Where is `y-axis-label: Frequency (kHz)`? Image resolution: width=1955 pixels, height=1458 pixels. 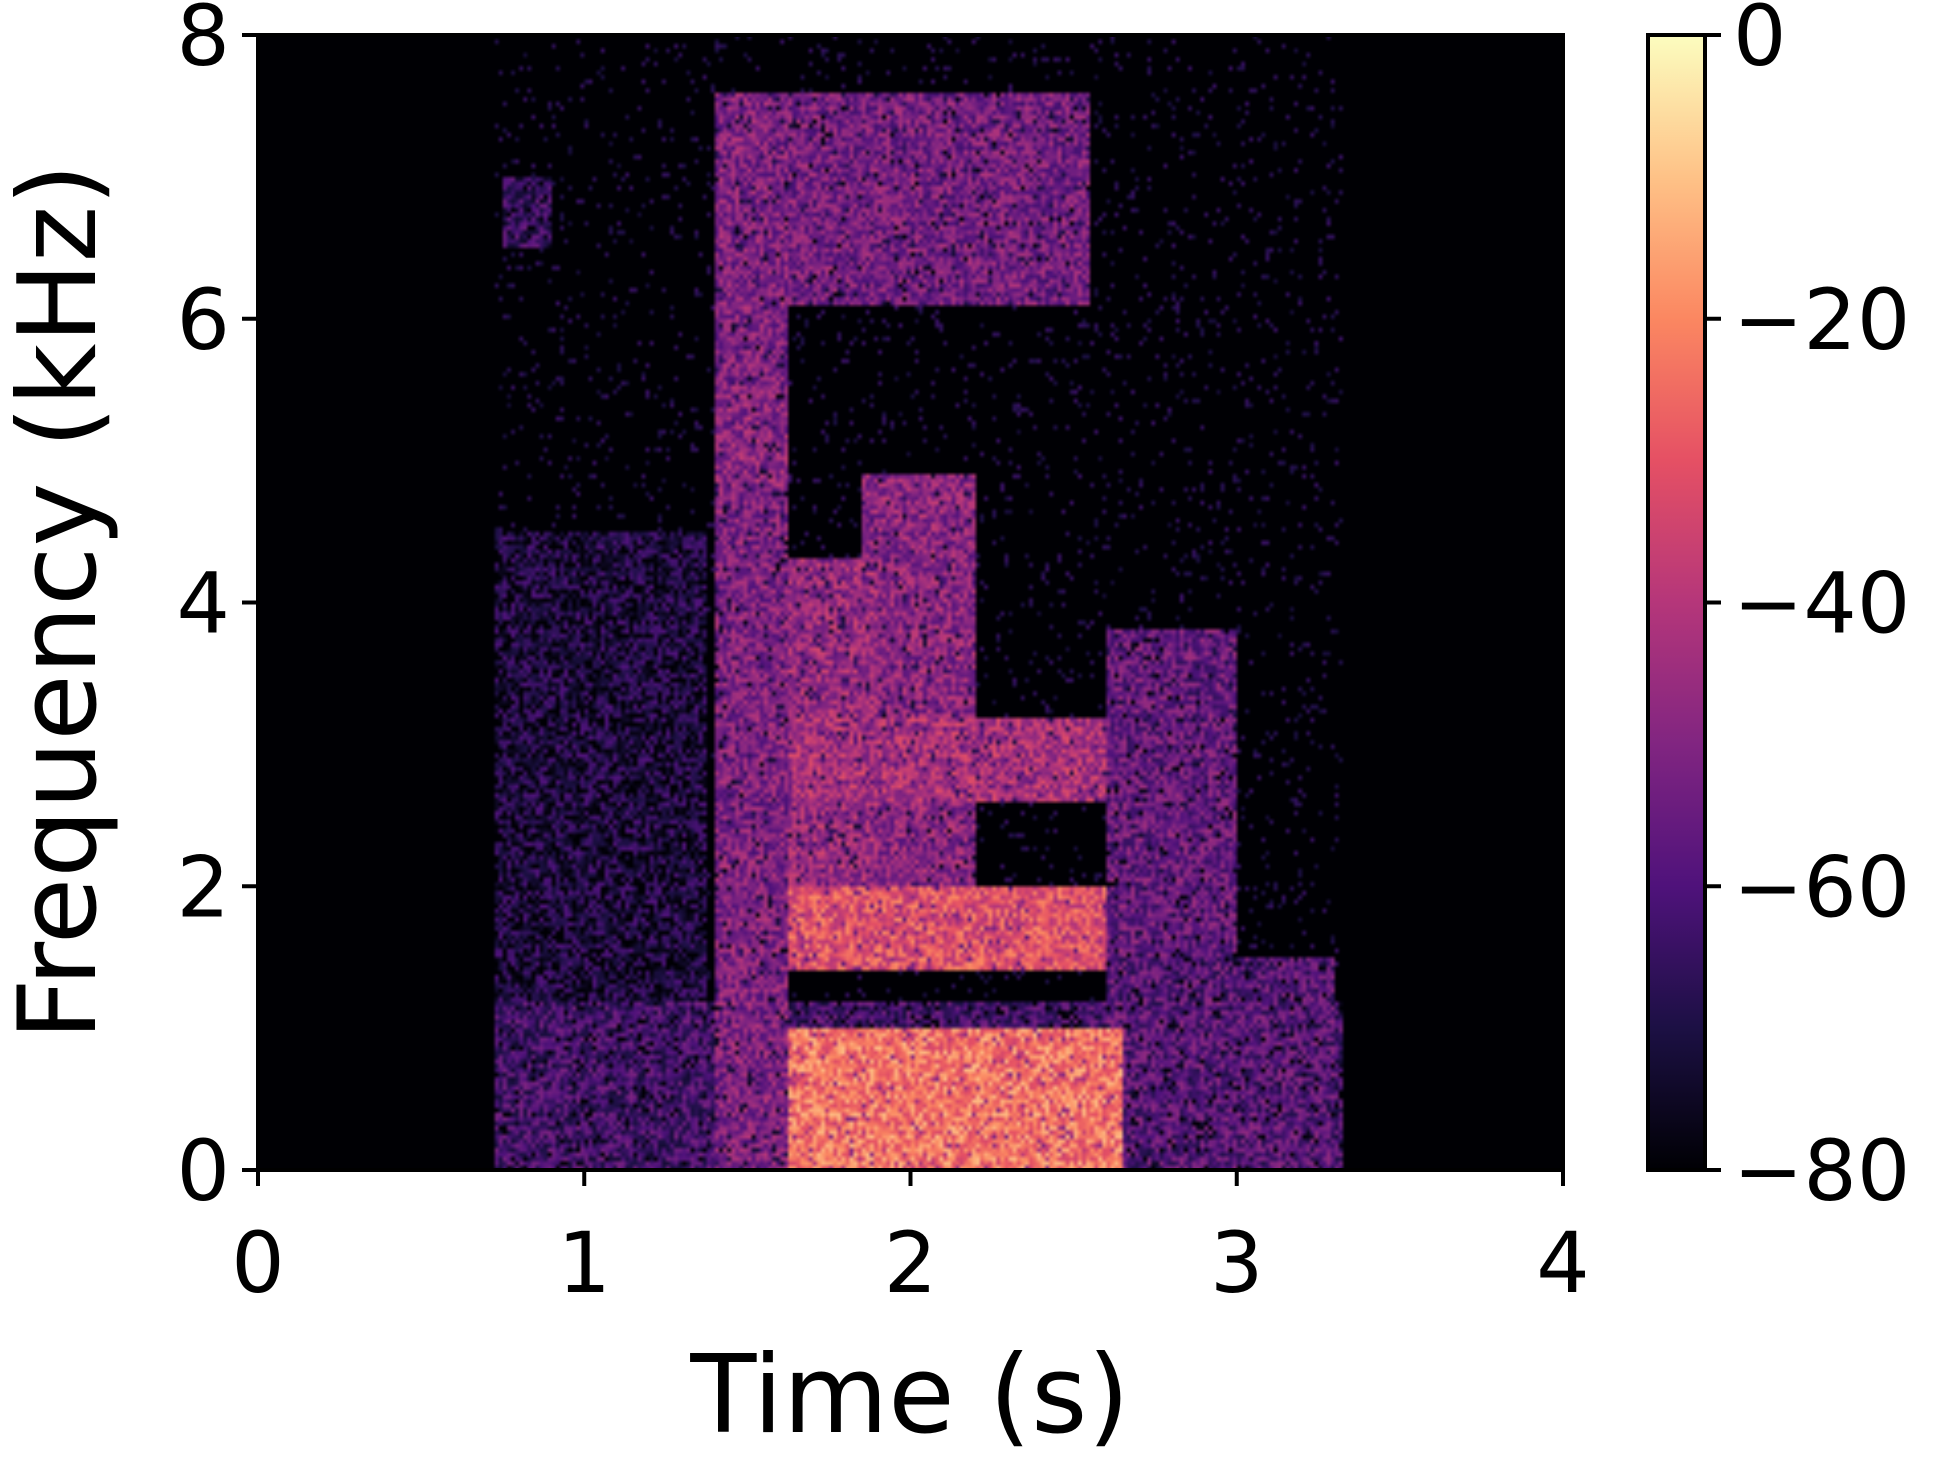 y-axis-label: Frequency (kHz) is located at coordinates (60, 602).